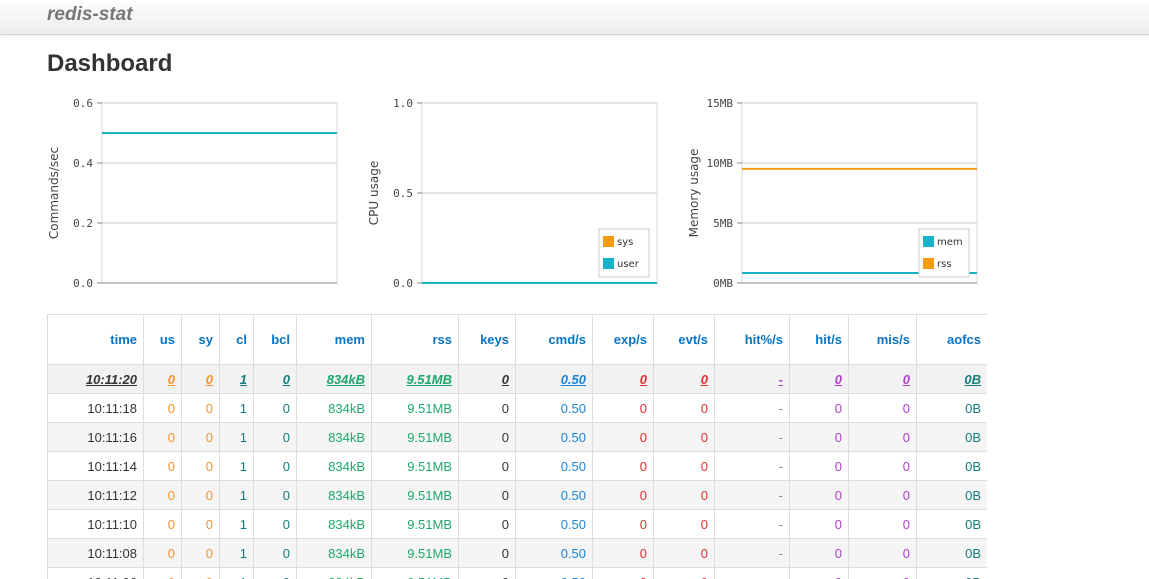  I want to click on column-header-aofcs: aofcs, so click(951, 339).